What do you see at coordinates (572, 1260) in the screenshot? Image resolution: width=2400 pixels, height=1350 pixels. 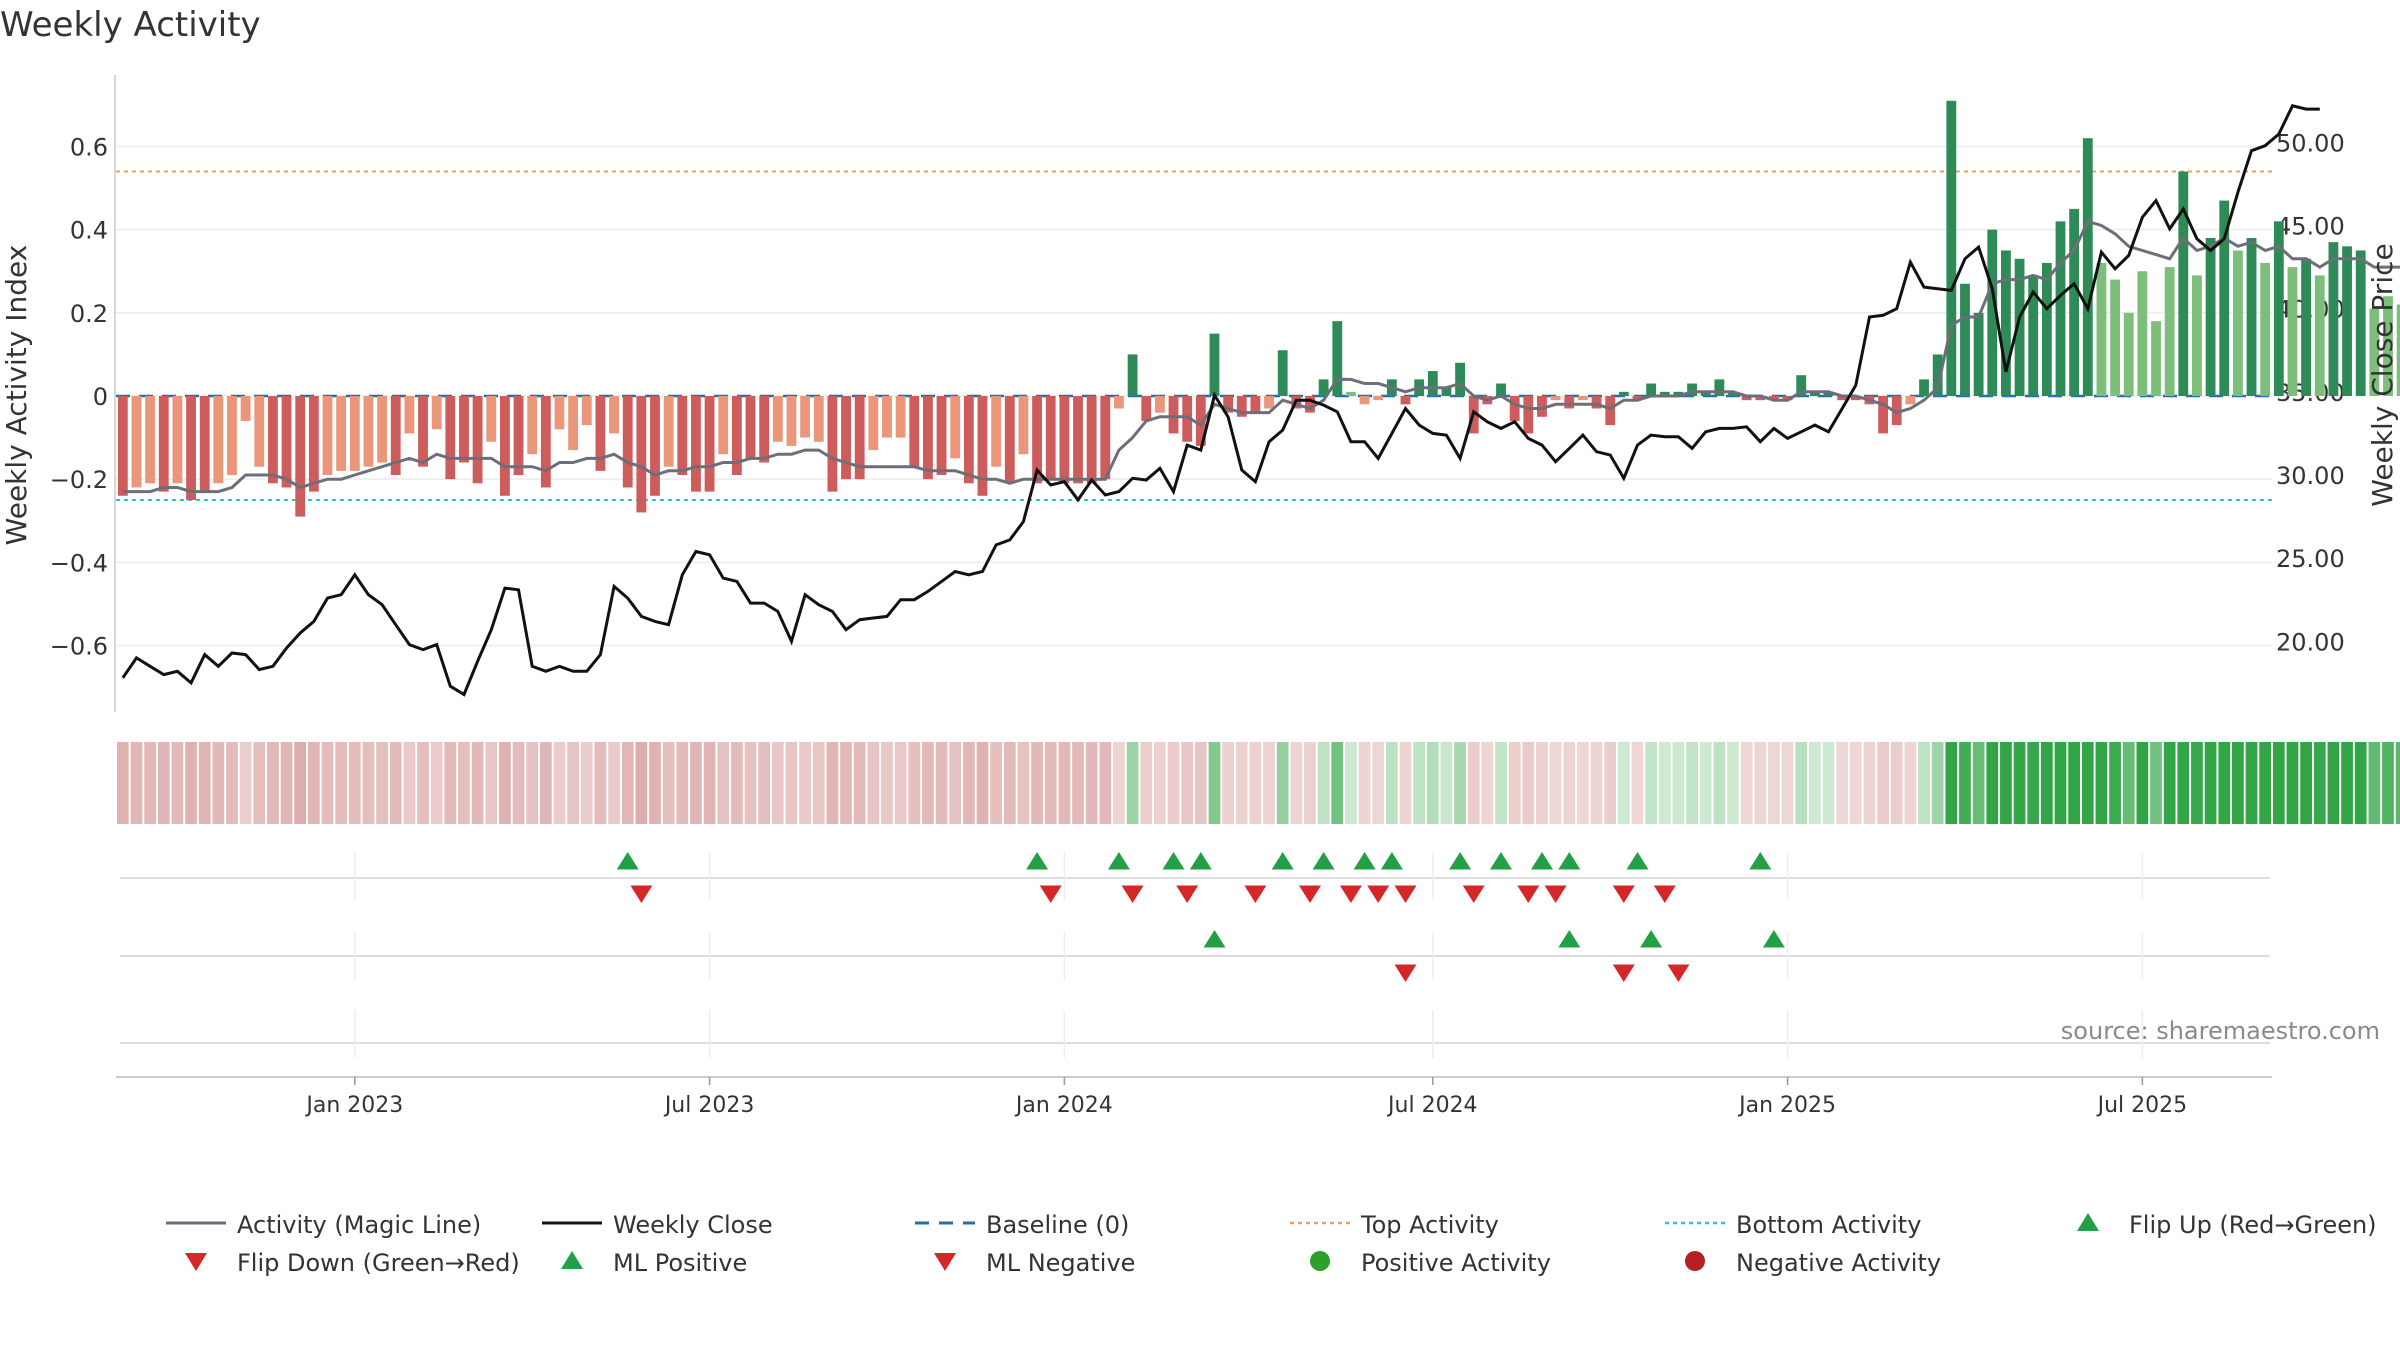 I see `legend-triangle-up-icon` at bounding box center [572, 1260].